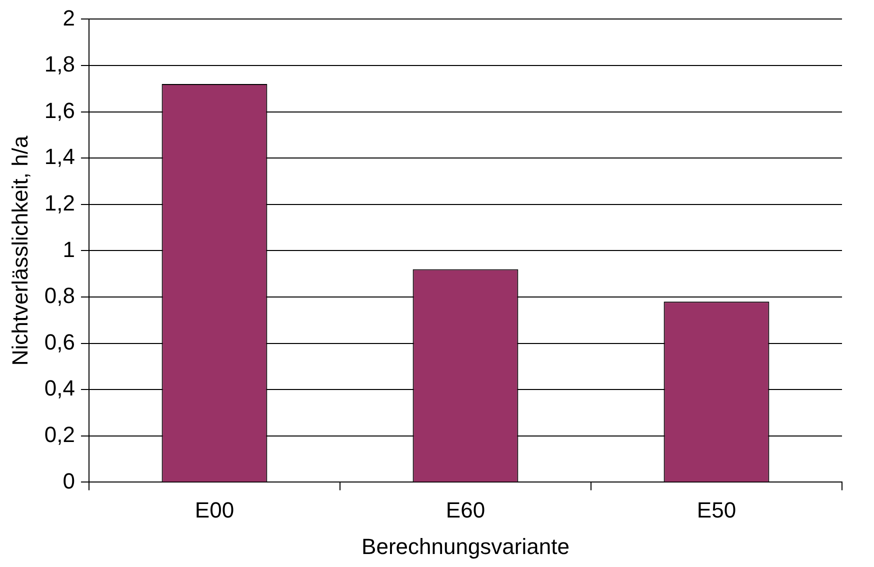  What do you see at coordinates (716, 509) in the screenshot?
I see `x-tick-label: E50` at bounding box center [716, 509].